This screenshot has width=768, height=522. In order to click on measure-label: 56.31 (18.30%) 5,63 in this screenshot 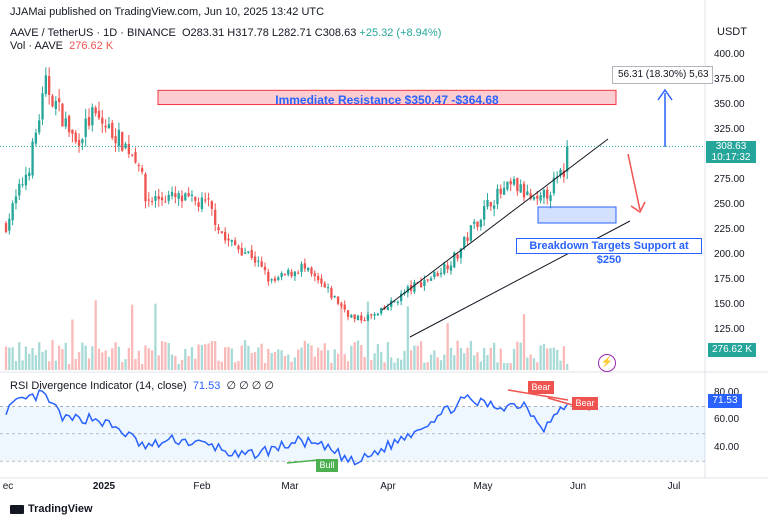, I will do `click(662, 75)`.